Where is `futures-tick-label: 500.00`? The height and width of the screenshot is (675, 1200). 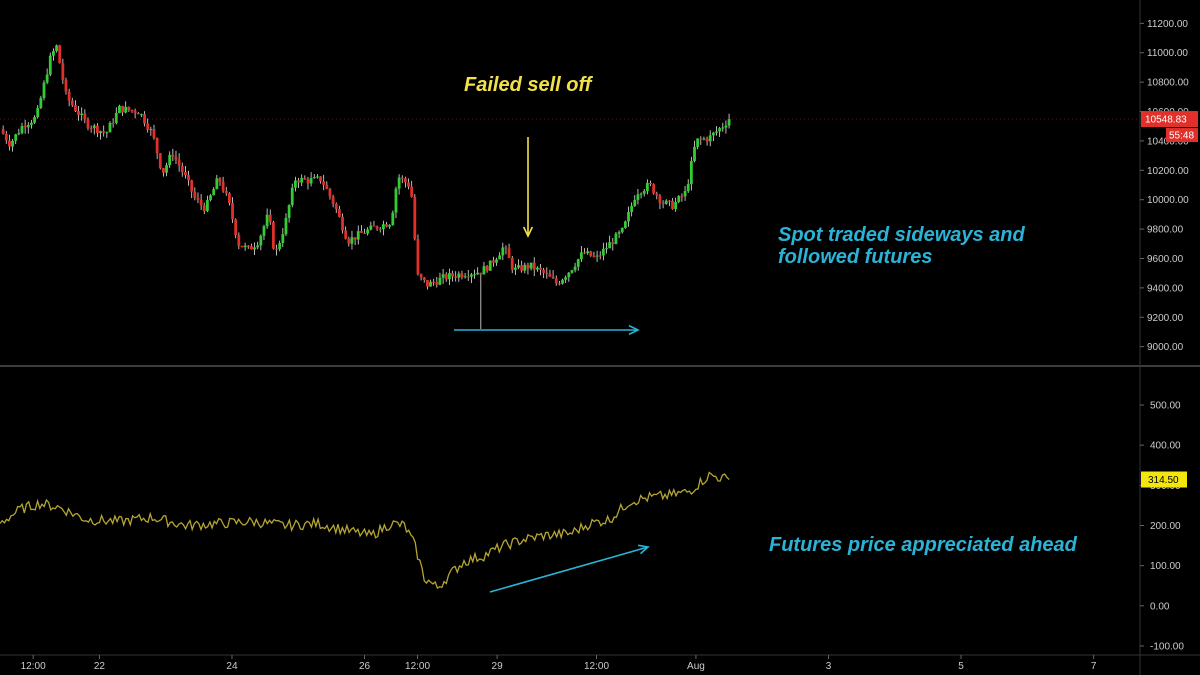
futures-tick-label: 500.00 is located at coordinates (1165, 406).